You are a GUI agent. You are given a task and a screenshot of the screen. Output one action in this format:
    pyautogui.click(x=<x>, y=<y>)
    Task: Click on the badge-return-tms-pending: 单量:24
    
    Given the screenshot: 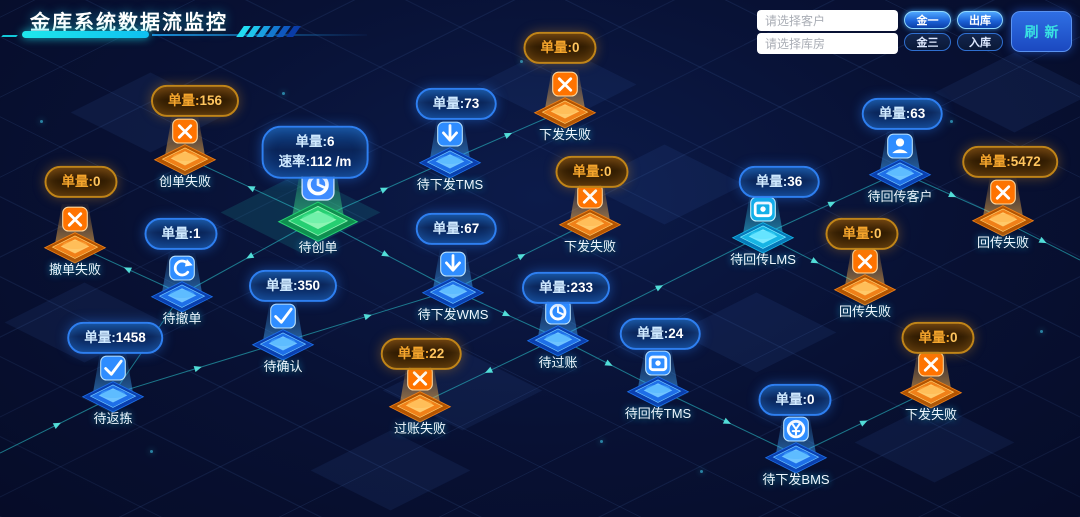 What is the action you would take?
    pyautogui.click(x=660, y=334)
    